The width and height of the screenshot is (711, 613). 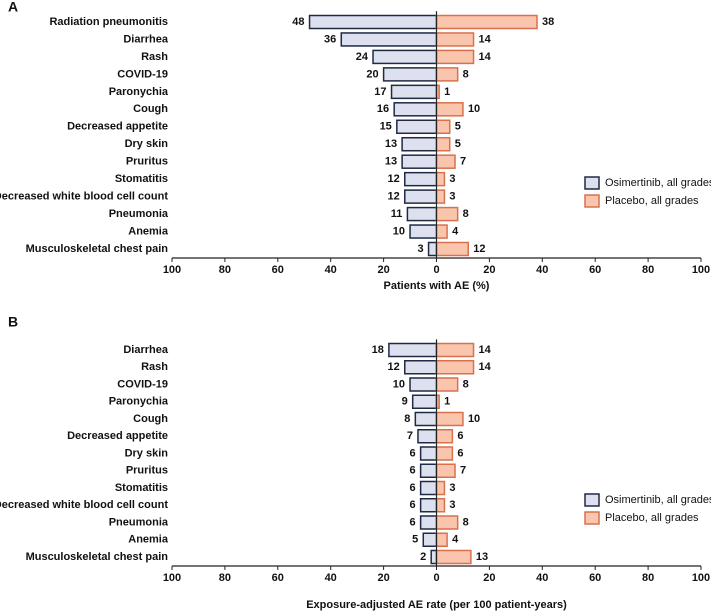 I want to click on category-label: Dry skin, so click(x=147, y=453).